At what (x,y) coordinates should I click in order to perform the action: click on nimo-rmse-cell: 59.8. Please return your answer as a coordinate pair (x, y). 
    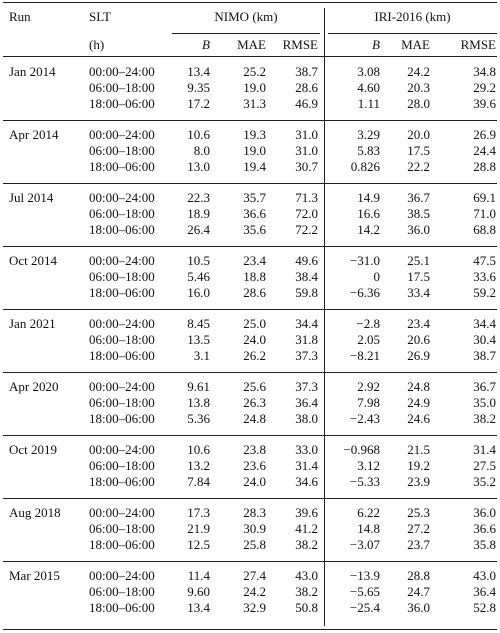
    Looking at the image, I should click on (306, 292).